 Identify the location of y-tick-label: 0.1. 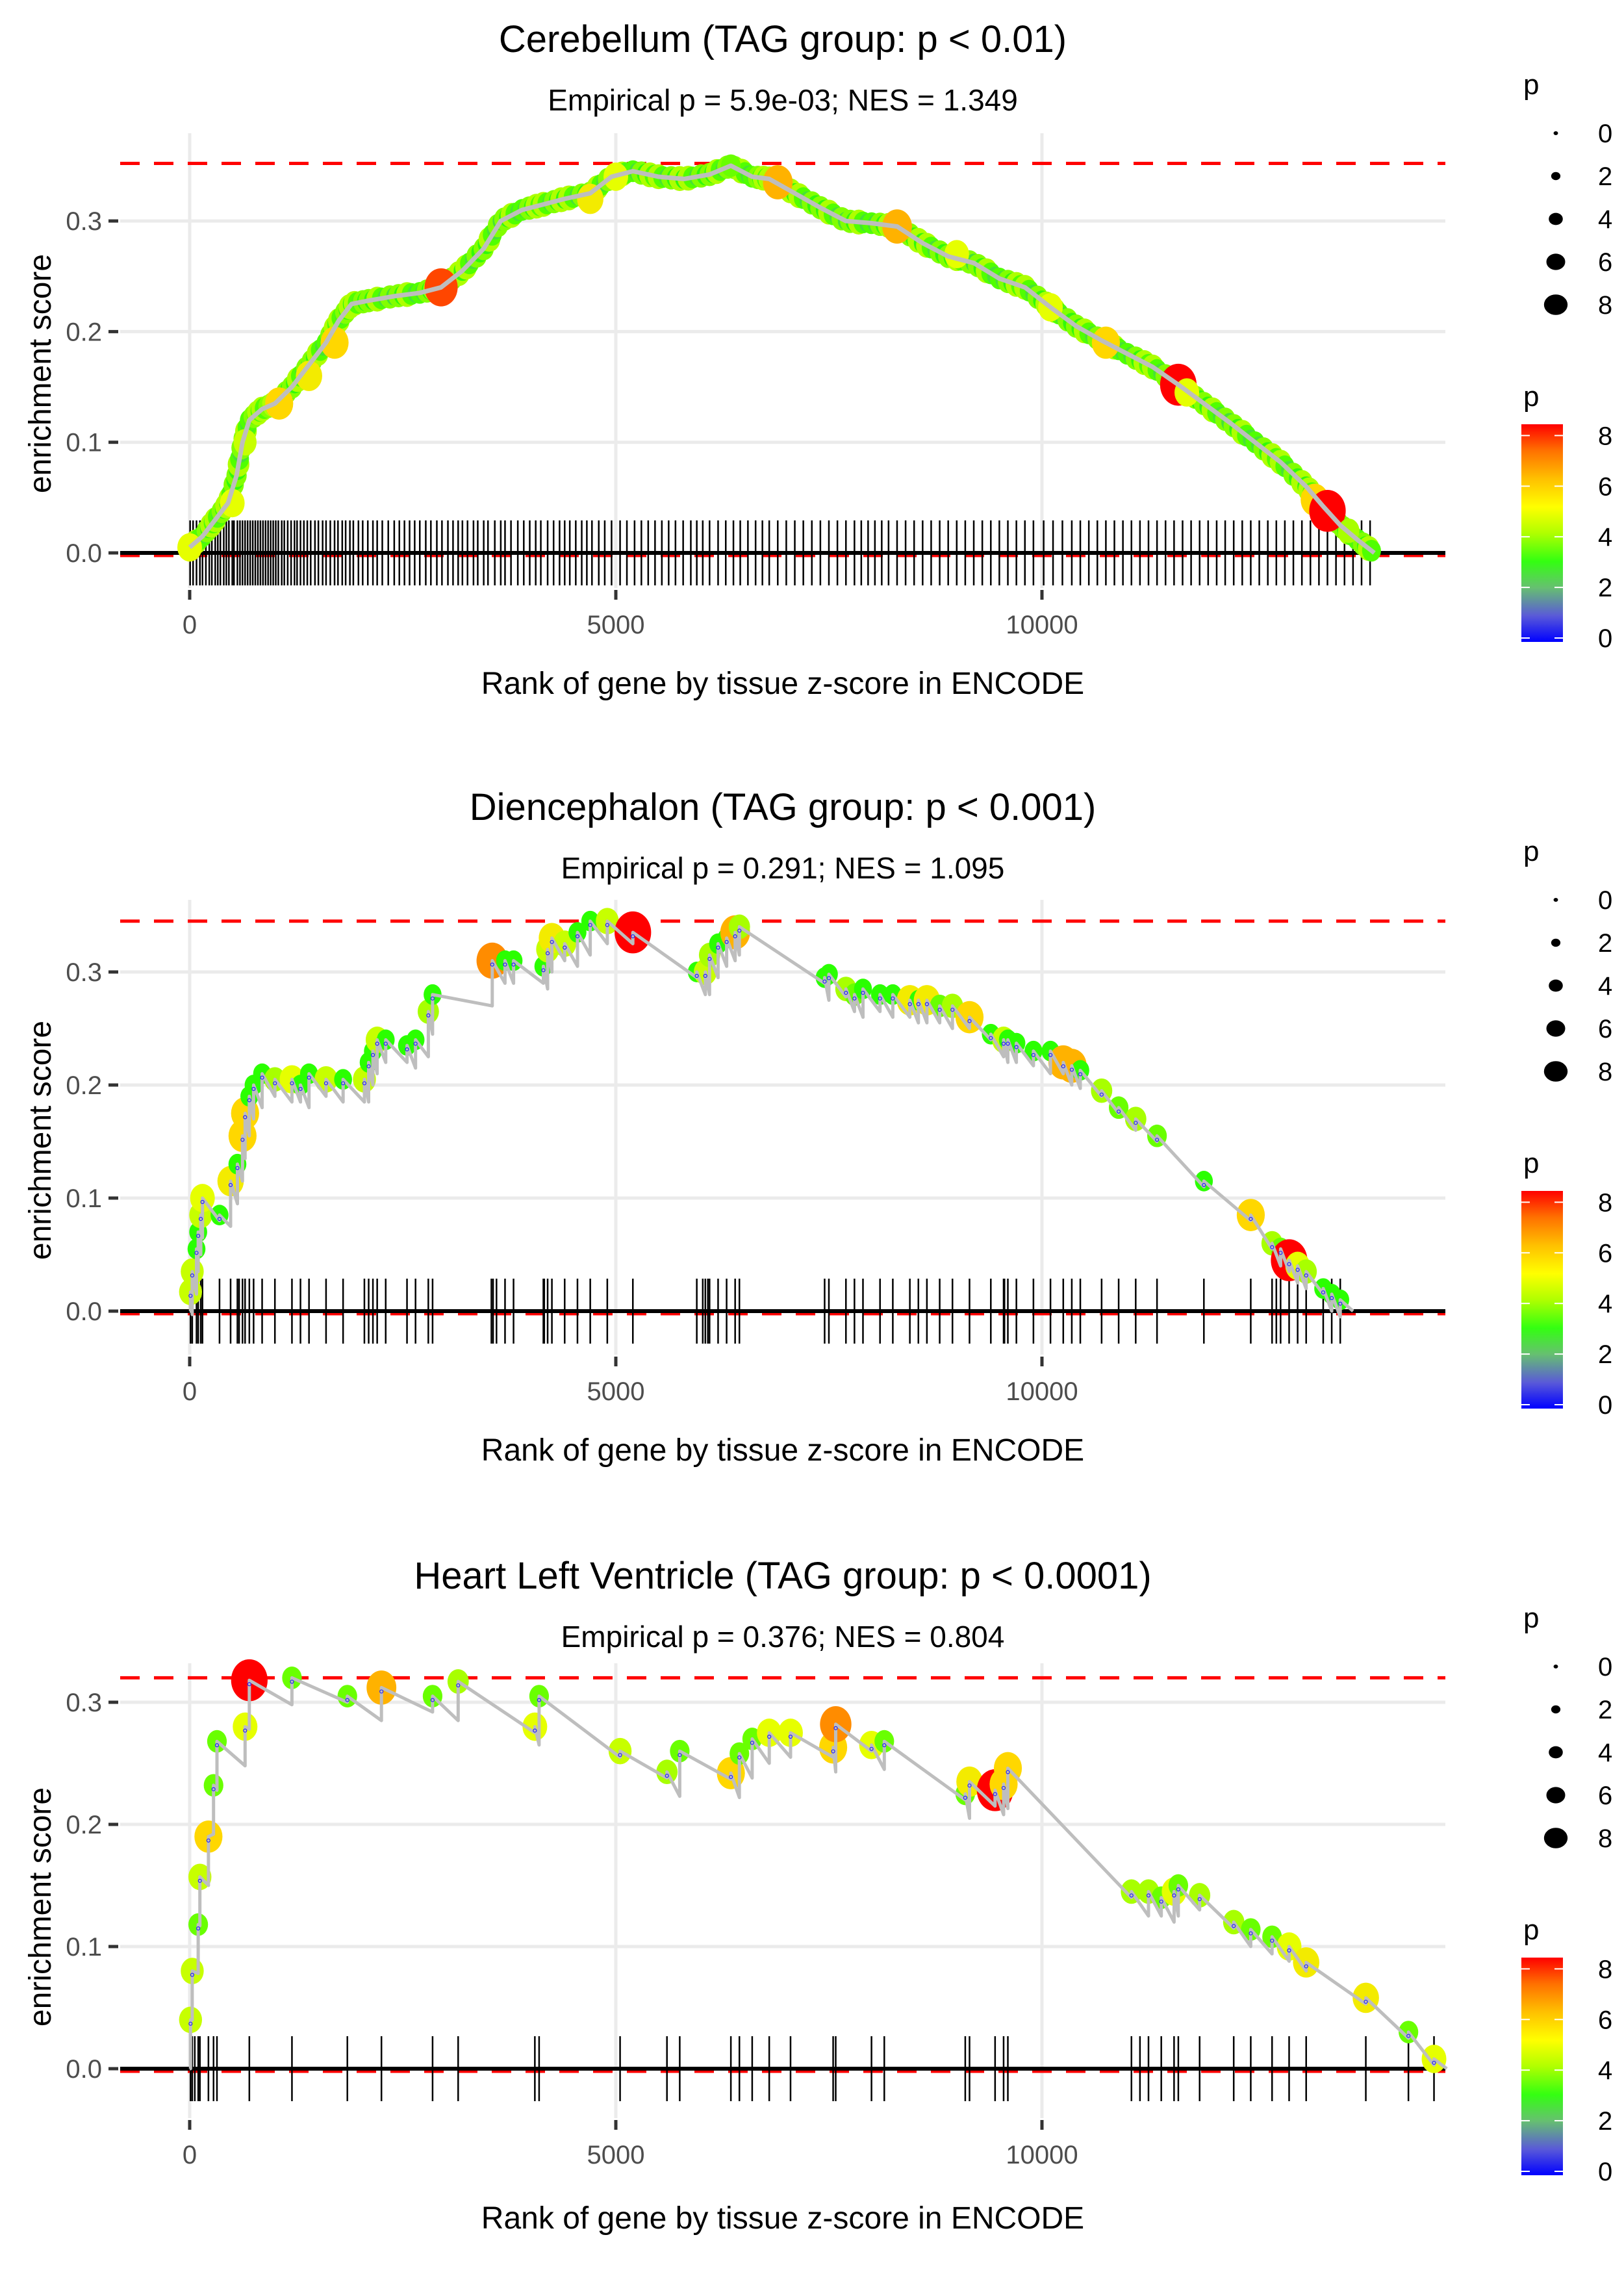
(84, 1947).